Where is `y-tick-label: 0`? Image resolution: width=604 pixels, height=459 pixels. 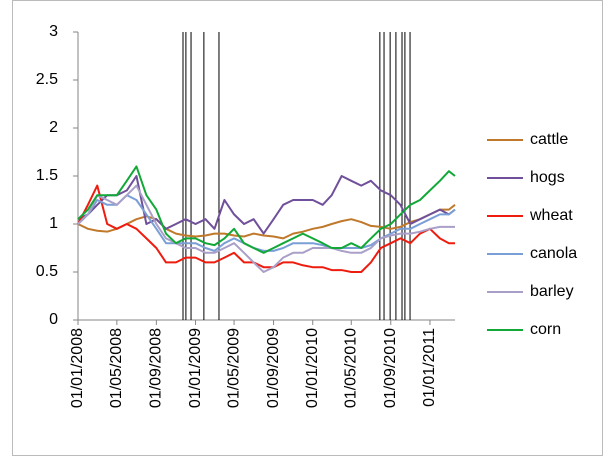
y-tick-label: 0 is located at coordinates (53, 319).